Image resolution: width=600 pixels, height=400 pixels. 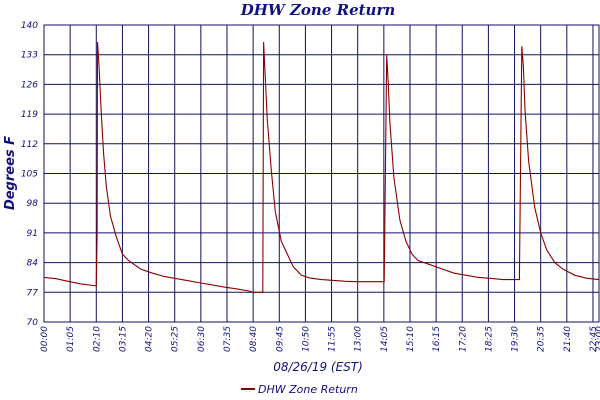 What do you see at coordinates (29, 145) in the screenshot?
I see `y-tick-label: 112` at bounding box center [29, 145].